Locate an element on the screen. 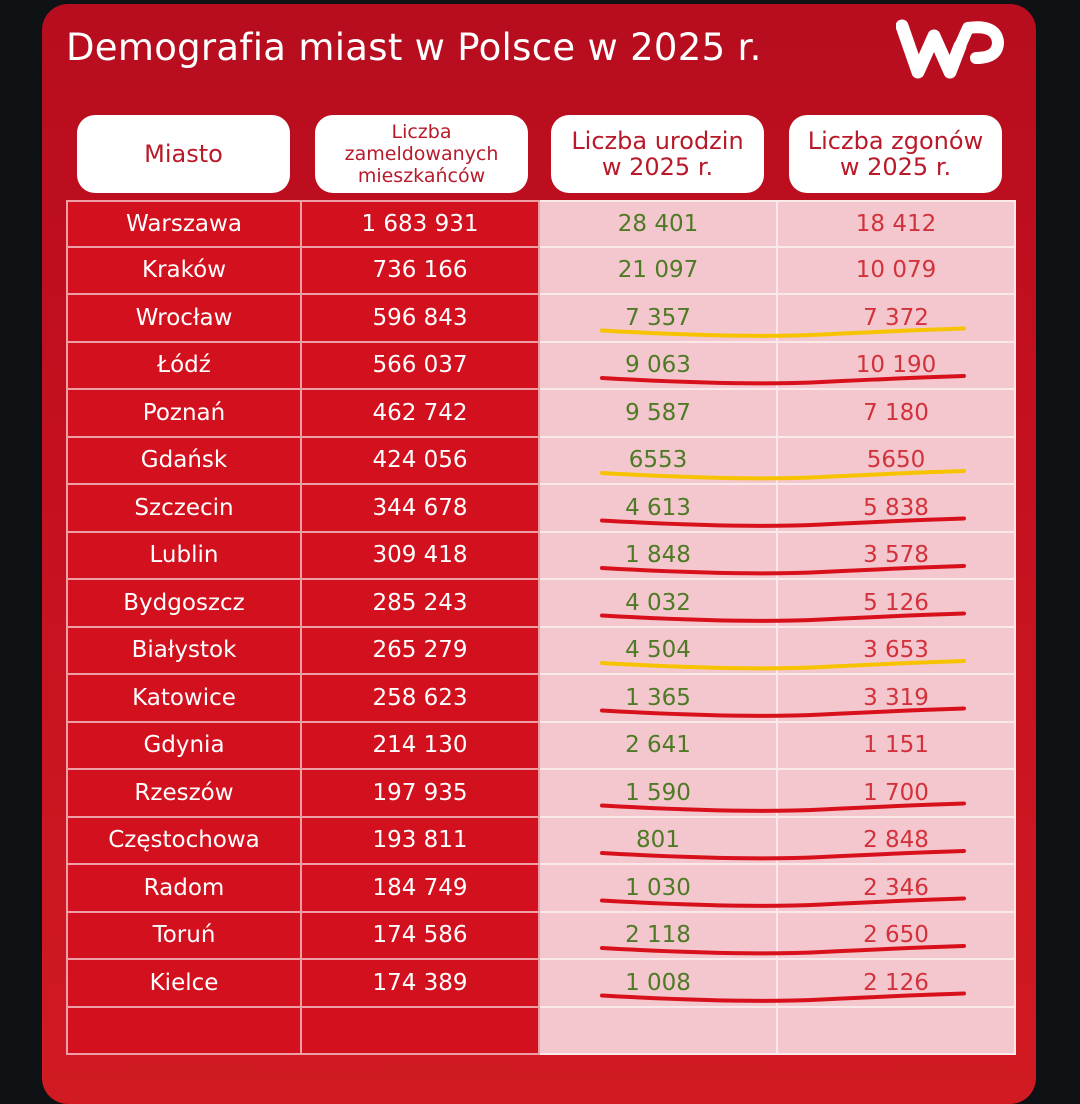  population-cell: 214 130 is located at coordinates (421, 746).